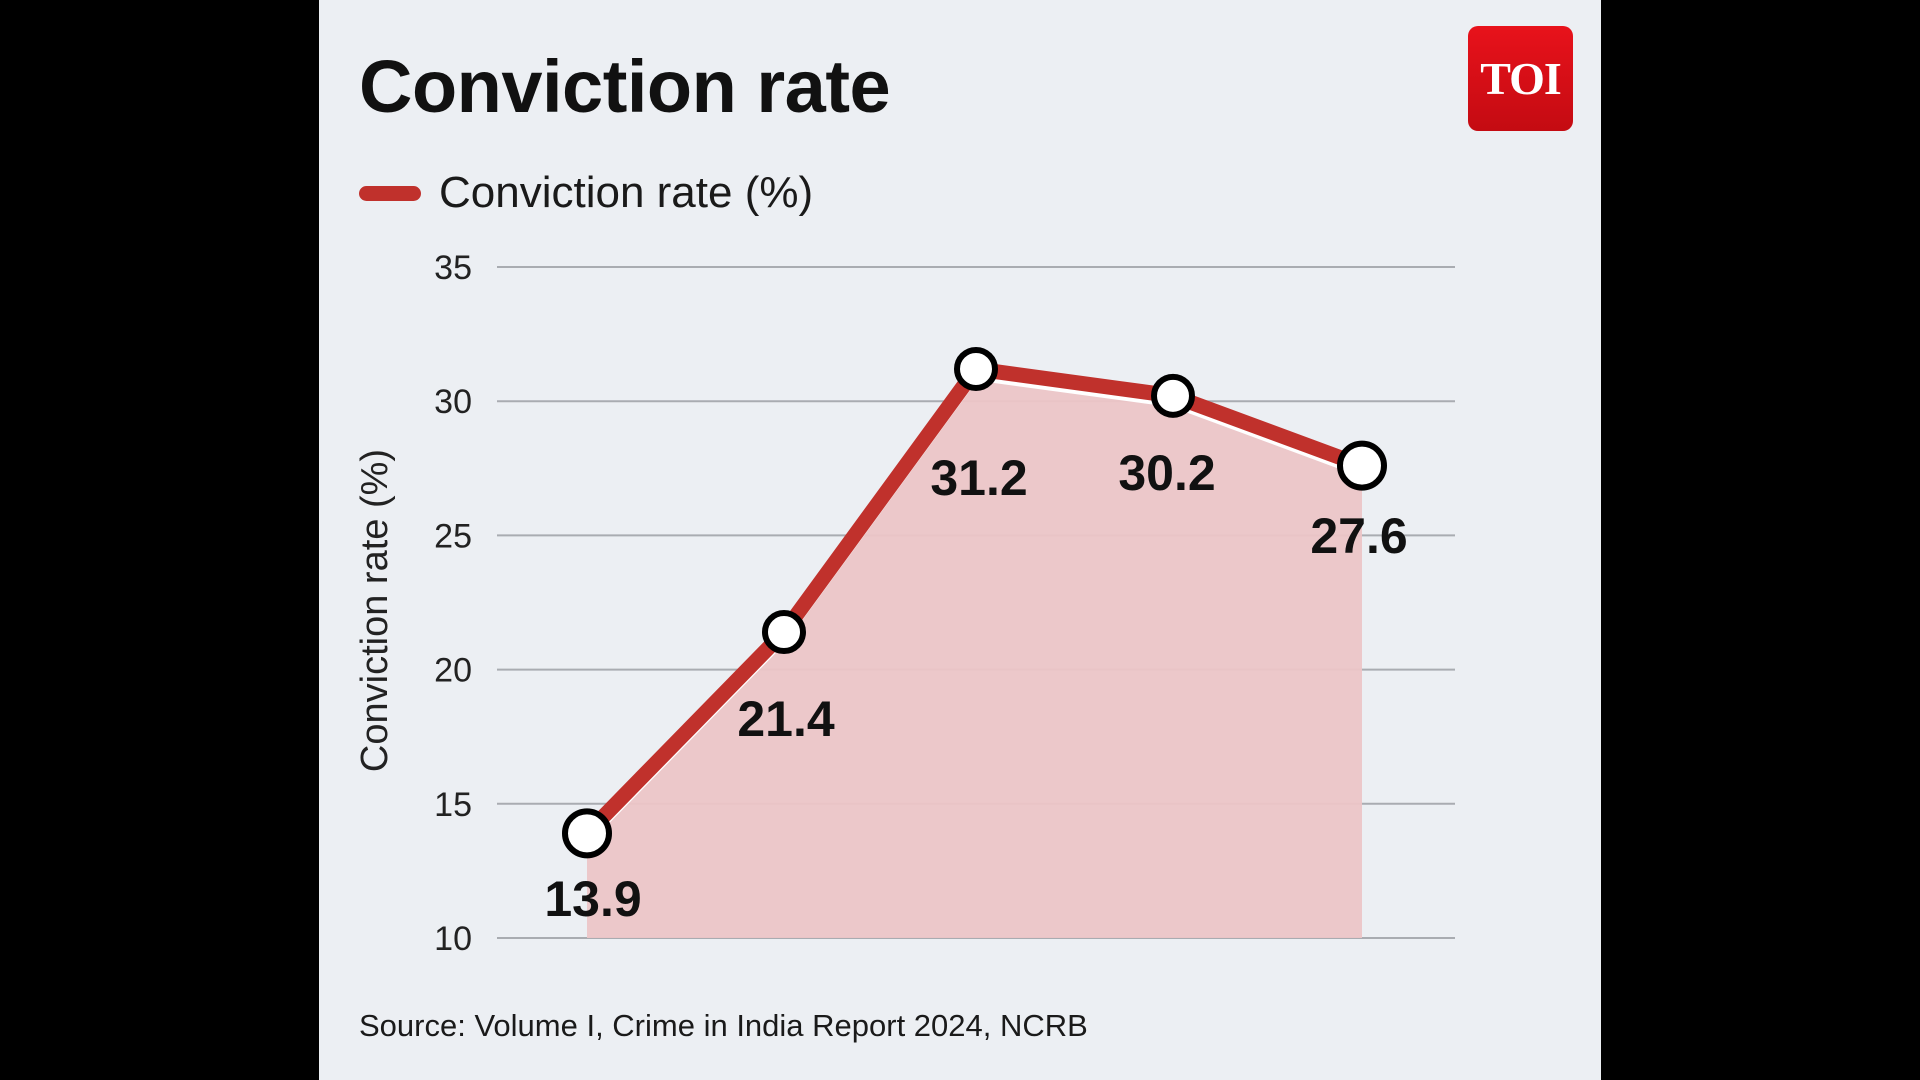  Describe the element at coordinates (453, 402) in the screenshot. I see `y-tick-label: 30` at that location.